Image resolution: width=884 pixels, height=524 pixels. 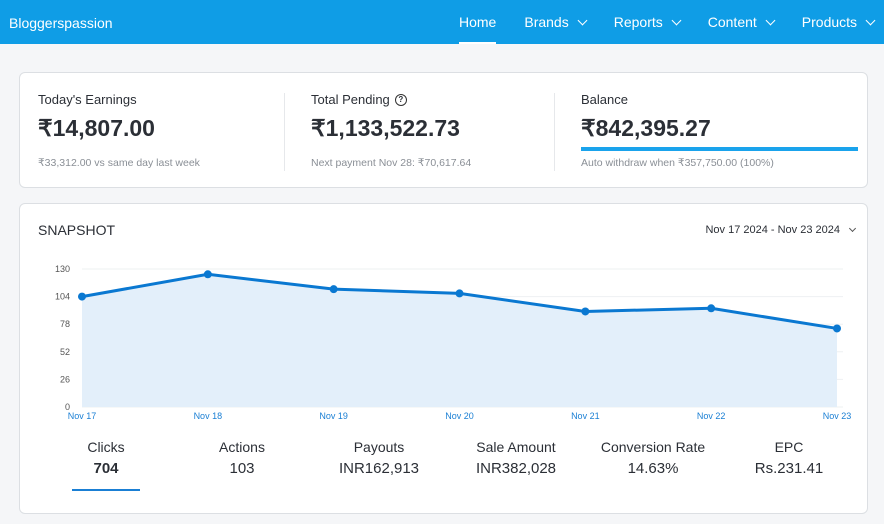 What do you see at coordinates (77, 230) in the screenshot?
I see `snapshot-title: SNAPSHOT` at bounding box center [77, 230].